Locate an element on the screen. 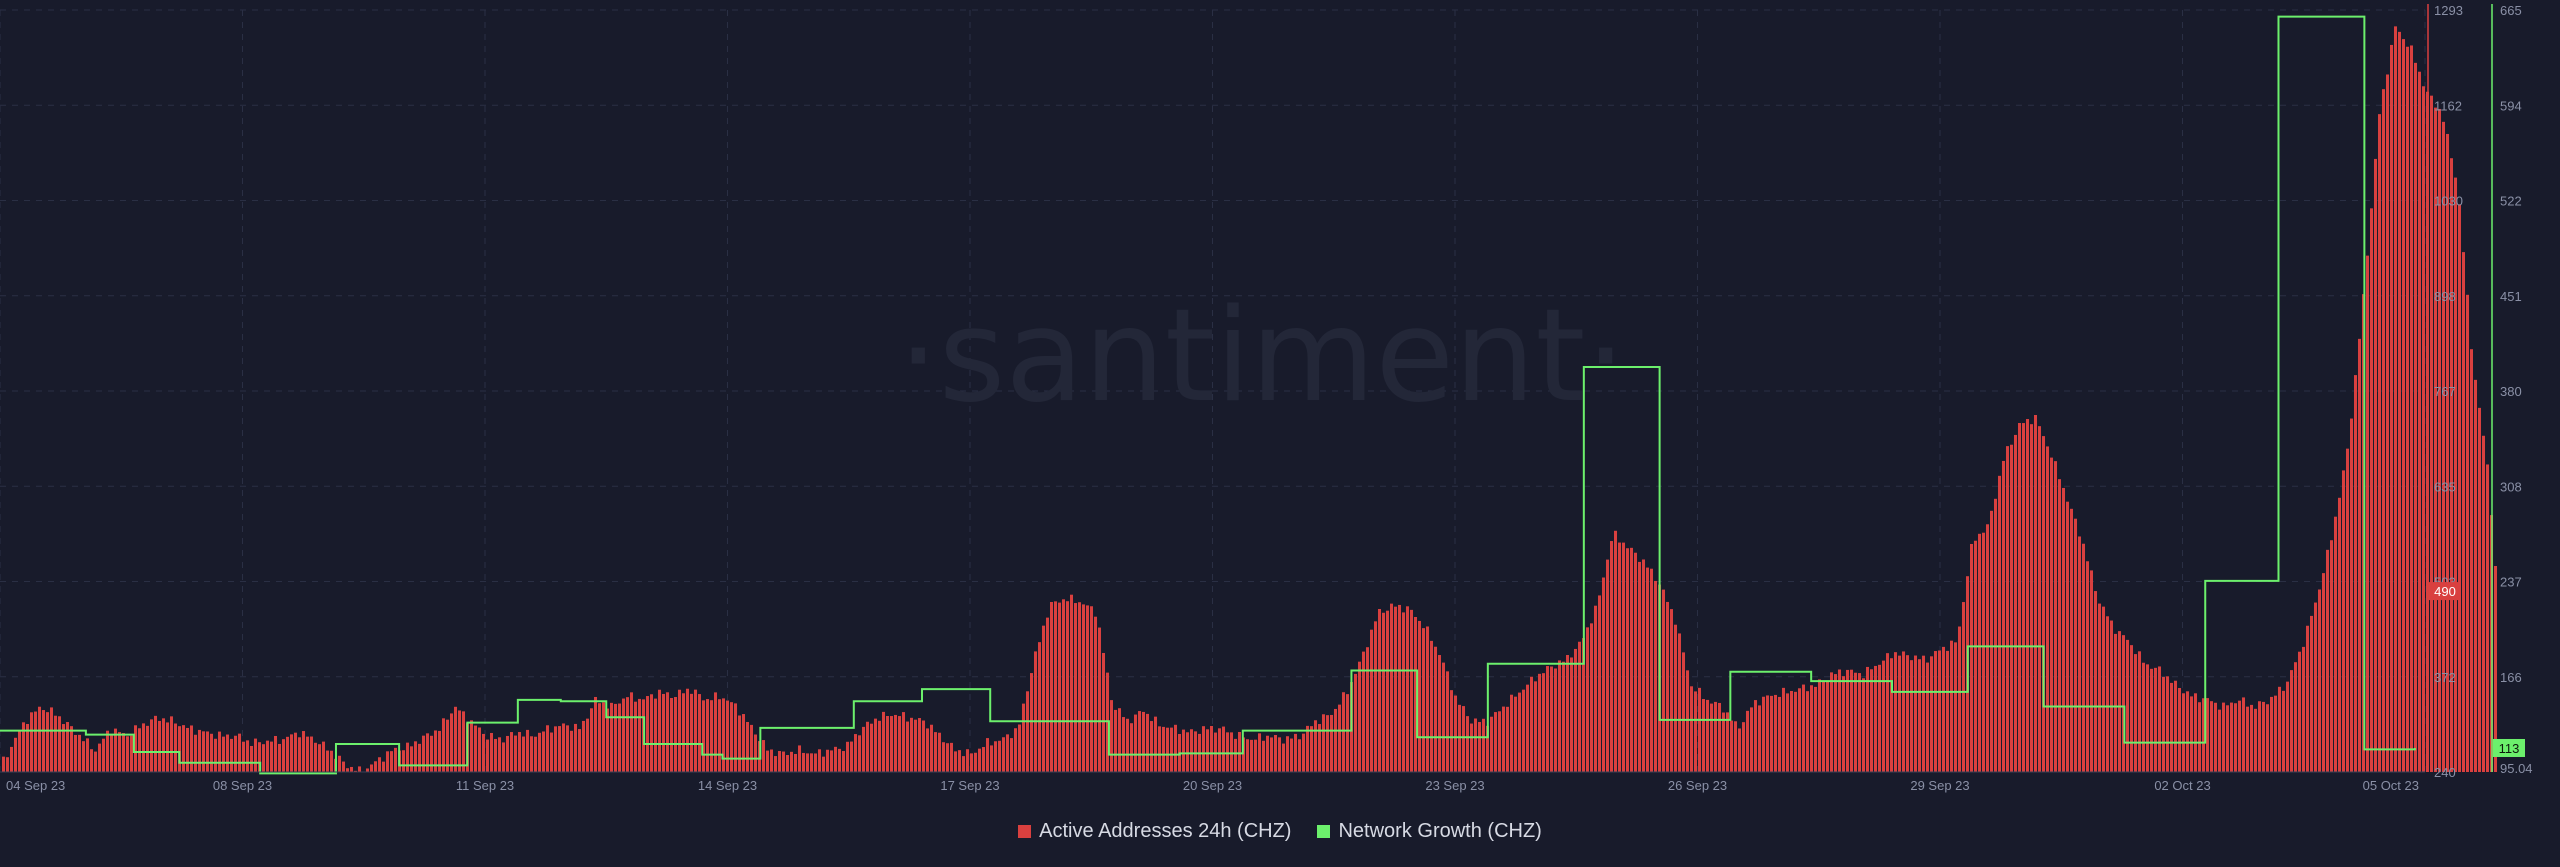  right-axis-tick-label: 522 is located at coordinates (2511, 201).